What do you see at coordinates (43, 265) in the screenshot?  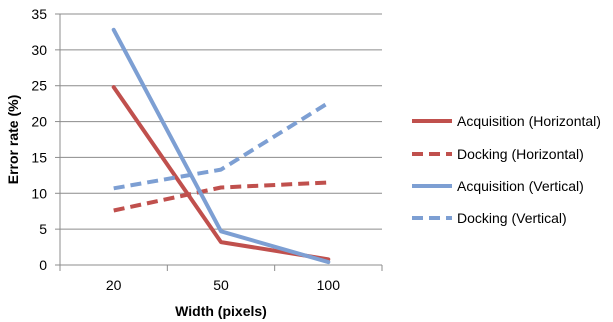 I see `y-tick-label: 0` at bounding box center [43, 265].